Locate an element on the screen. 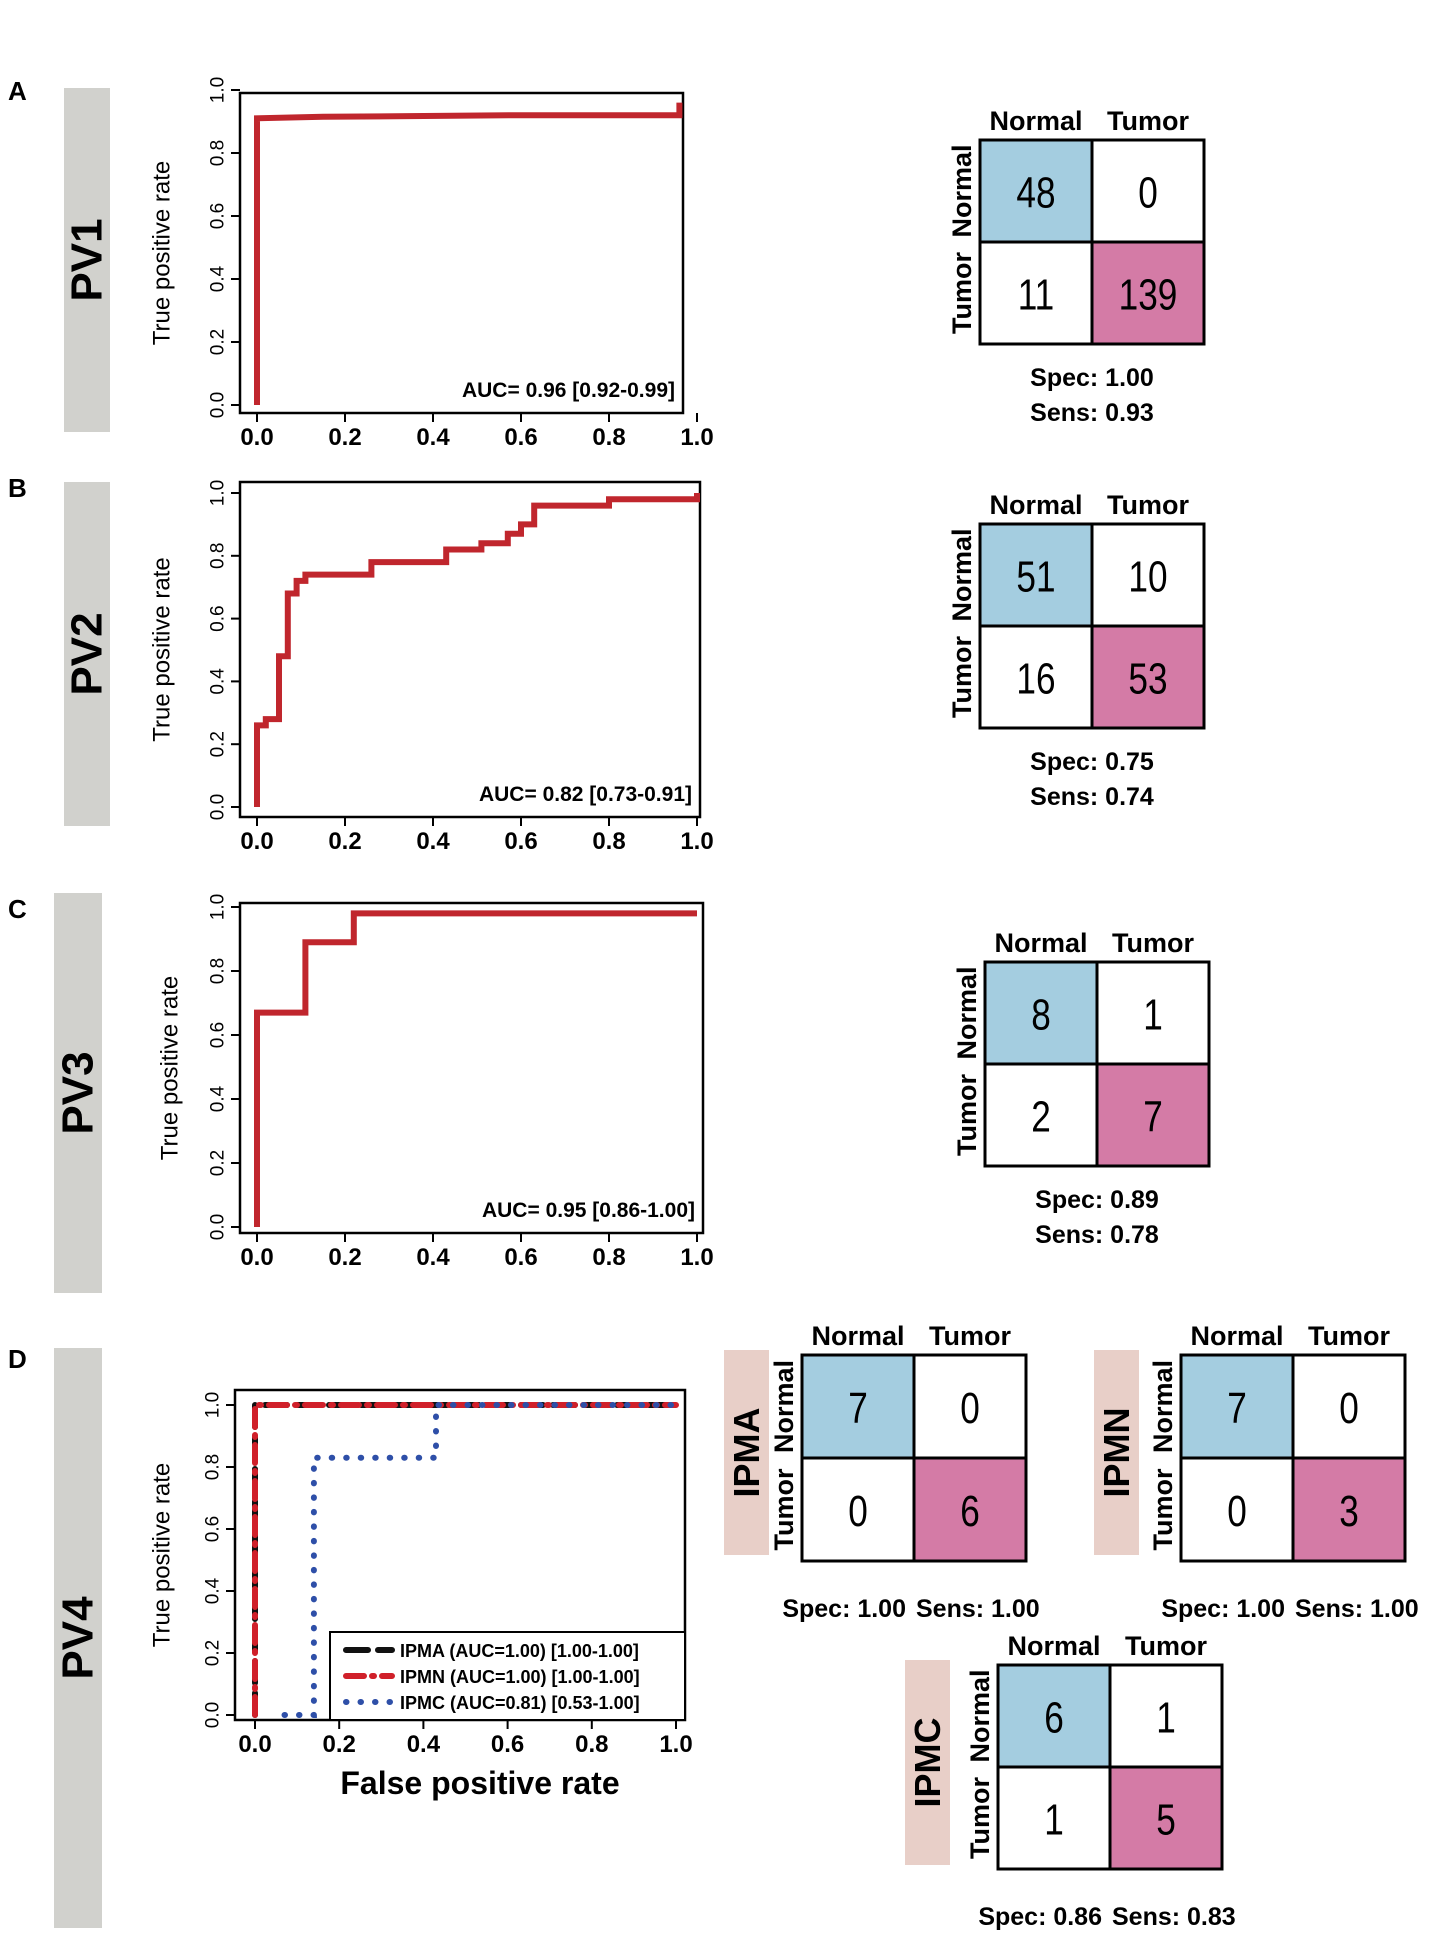 The height and width of the screenshot is (1939, 1450). panel-letter-b: B is located at coordinates (17, 488).